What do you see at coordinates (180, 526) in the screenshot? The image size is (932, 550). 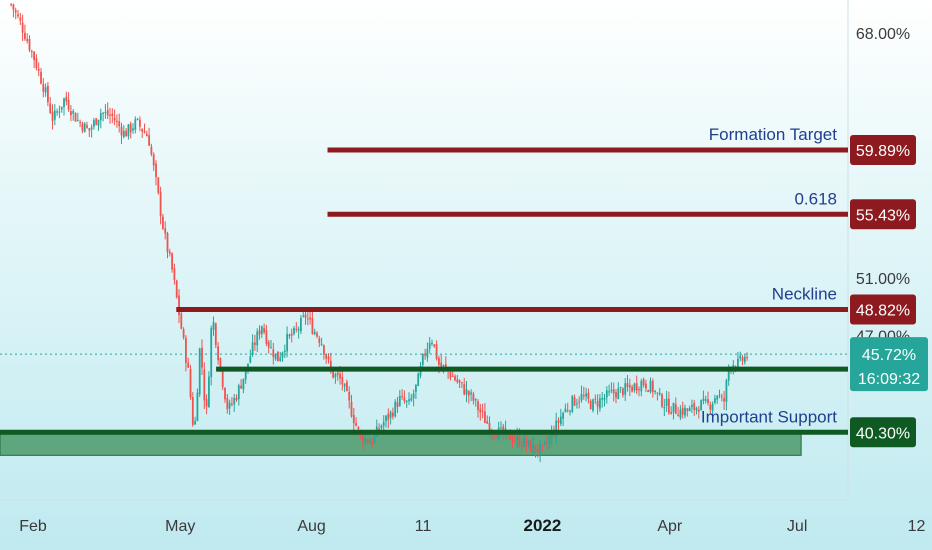 I see `time-tick-label: May` at bounding box center [180, 526].